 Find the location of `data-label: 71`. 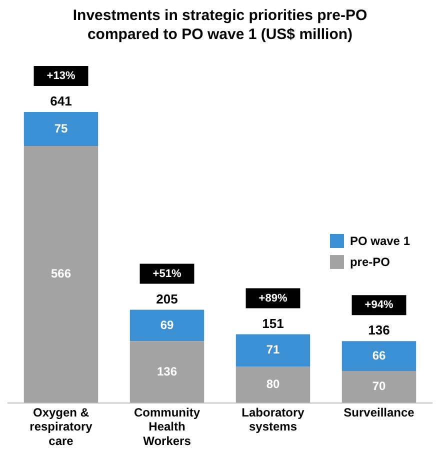

data-label: 71 is located at coordinates (273, 349).